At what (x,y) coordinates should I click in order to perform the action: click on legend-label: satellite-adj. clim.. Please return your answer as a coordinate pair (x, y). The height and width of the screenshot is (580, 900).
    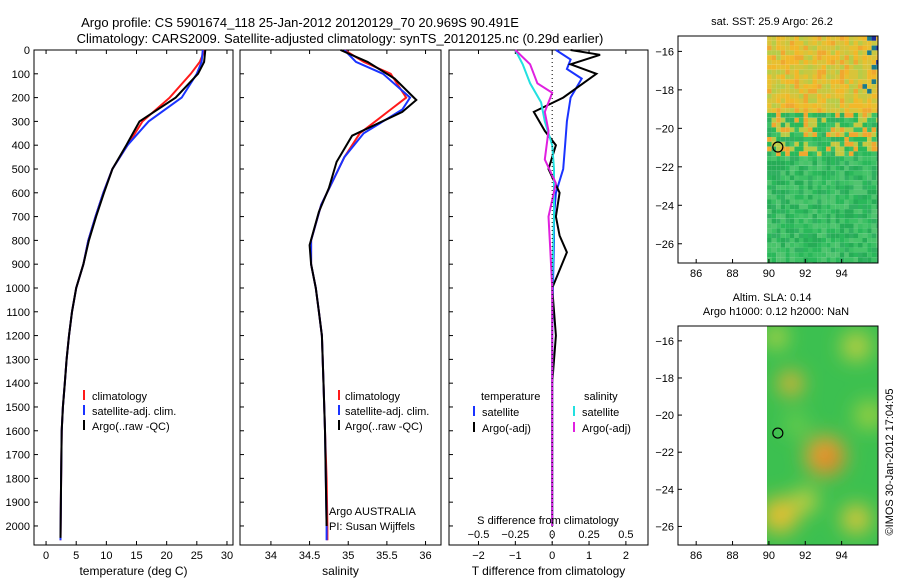
    Looking at the image, I should click on (387, 412).